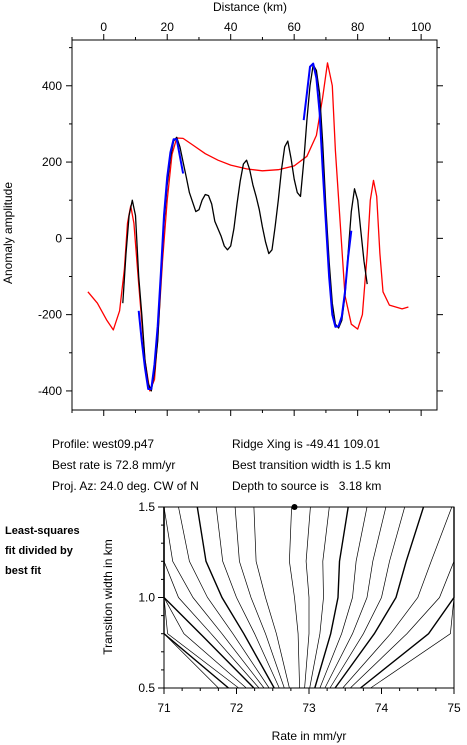 The width and height of the screenshot is (467, 745). I want to click on profile-name: Profile: west09.p47, so click(103, 444).